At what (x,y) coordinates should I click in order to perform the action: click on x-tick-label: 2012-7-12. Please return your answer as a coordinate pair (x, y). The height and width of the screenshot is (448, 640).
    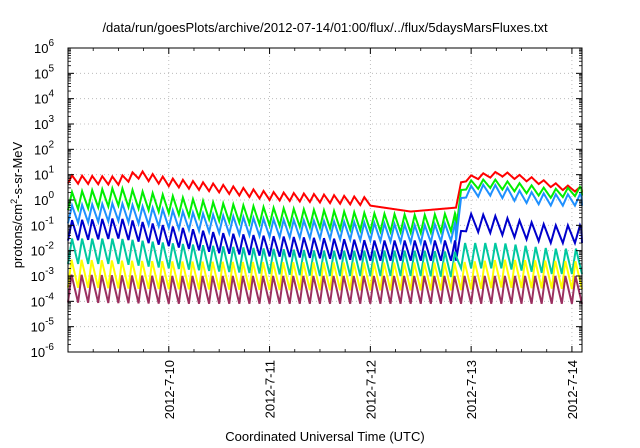
    Looking at the image, I should click on (370, 389).